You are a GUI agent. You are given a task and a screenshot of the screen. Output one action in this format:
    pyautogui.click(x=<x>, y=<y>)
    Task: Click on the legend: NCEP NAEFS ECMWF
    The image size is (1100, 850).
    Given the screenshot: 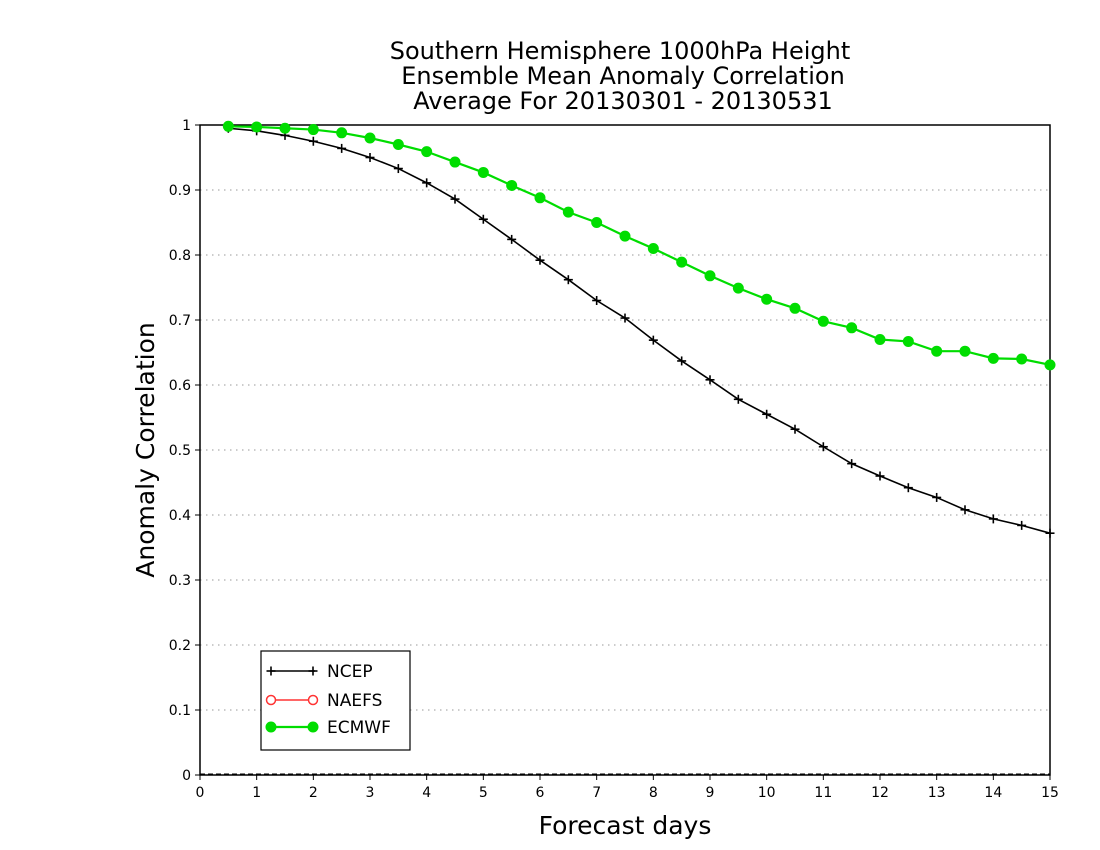 What is the action you would take?
    pyautogui.click(x=335, y=700)
    